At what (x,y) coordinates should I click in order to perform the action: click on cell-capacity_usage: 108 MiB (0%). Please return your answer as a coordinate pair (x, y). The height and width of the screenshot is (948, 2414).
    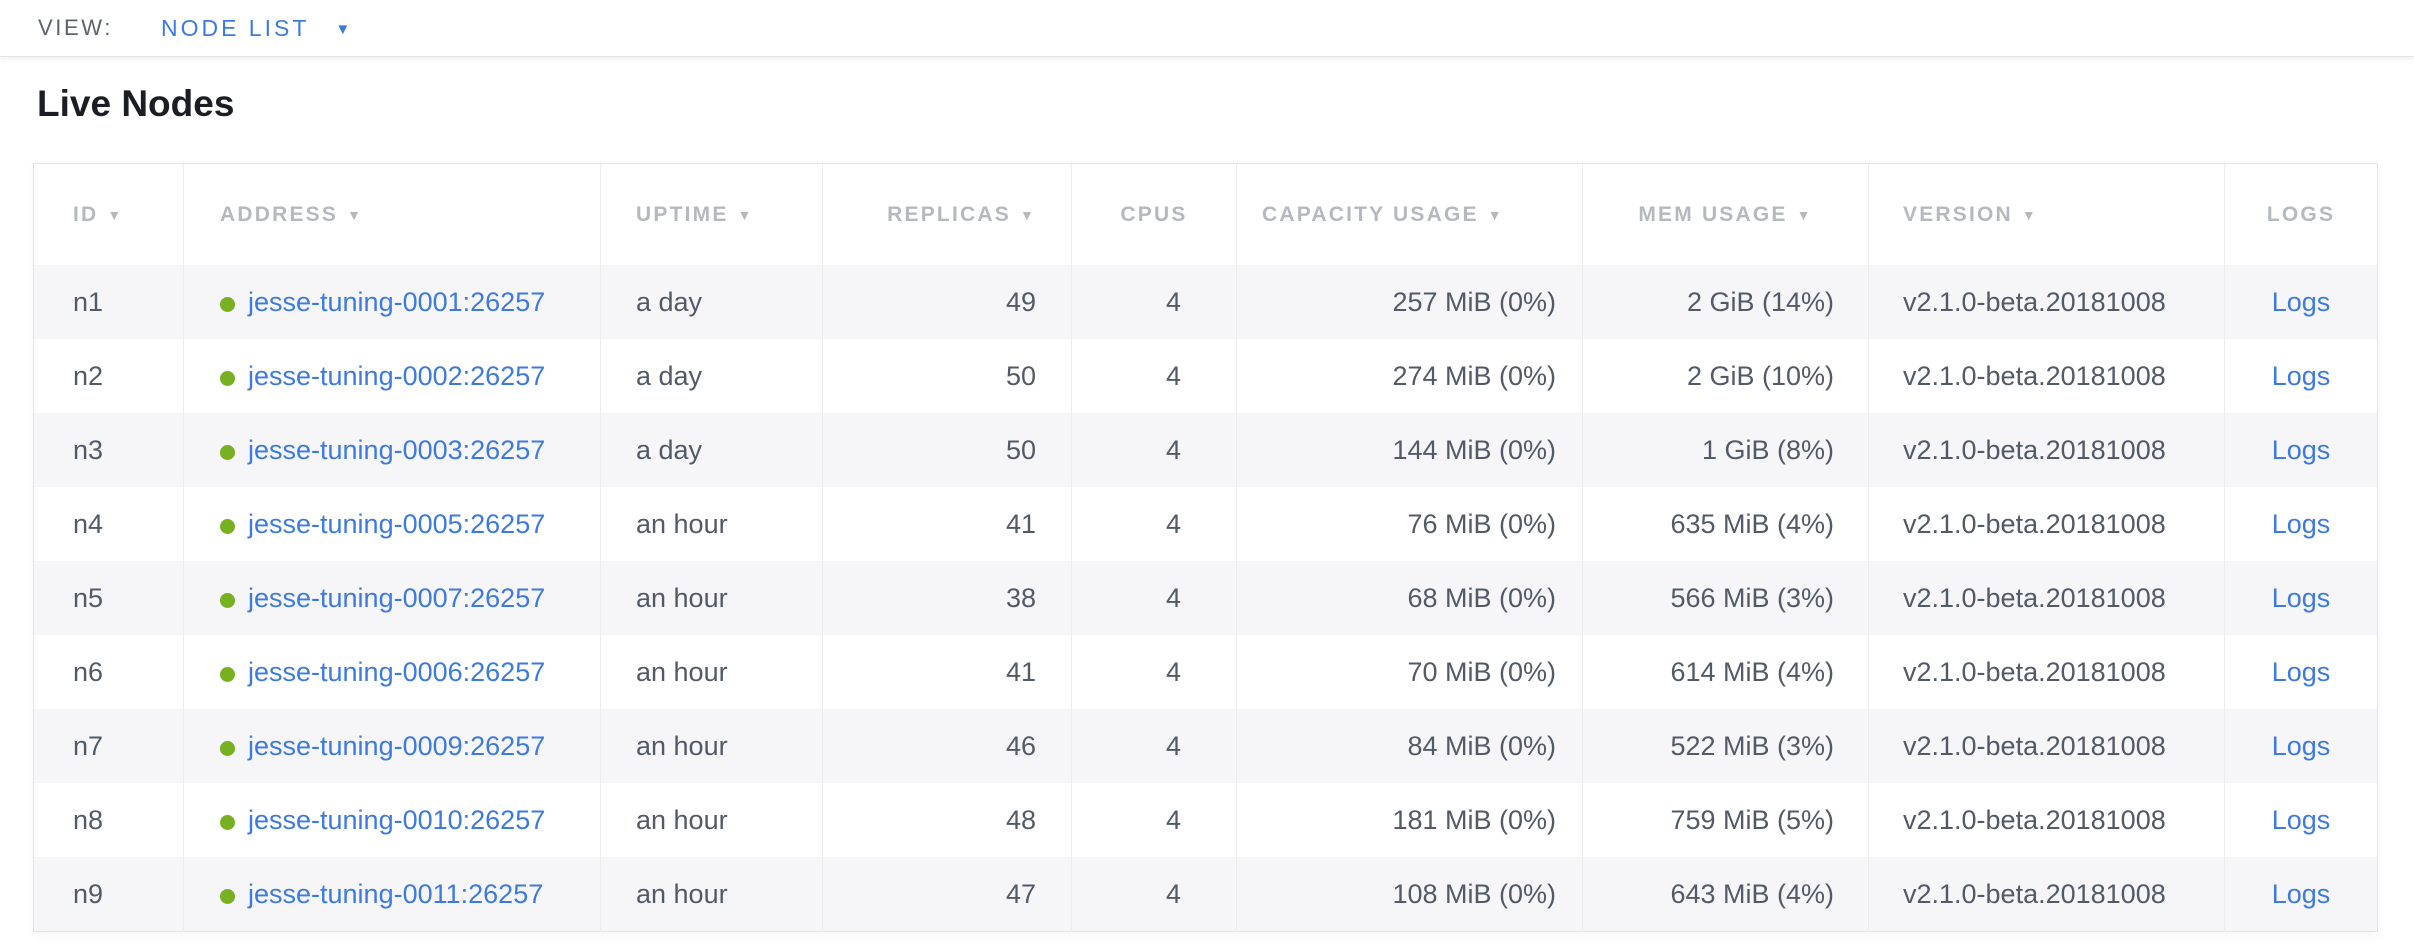
    Looking at the image, I should click on (1409, 894).